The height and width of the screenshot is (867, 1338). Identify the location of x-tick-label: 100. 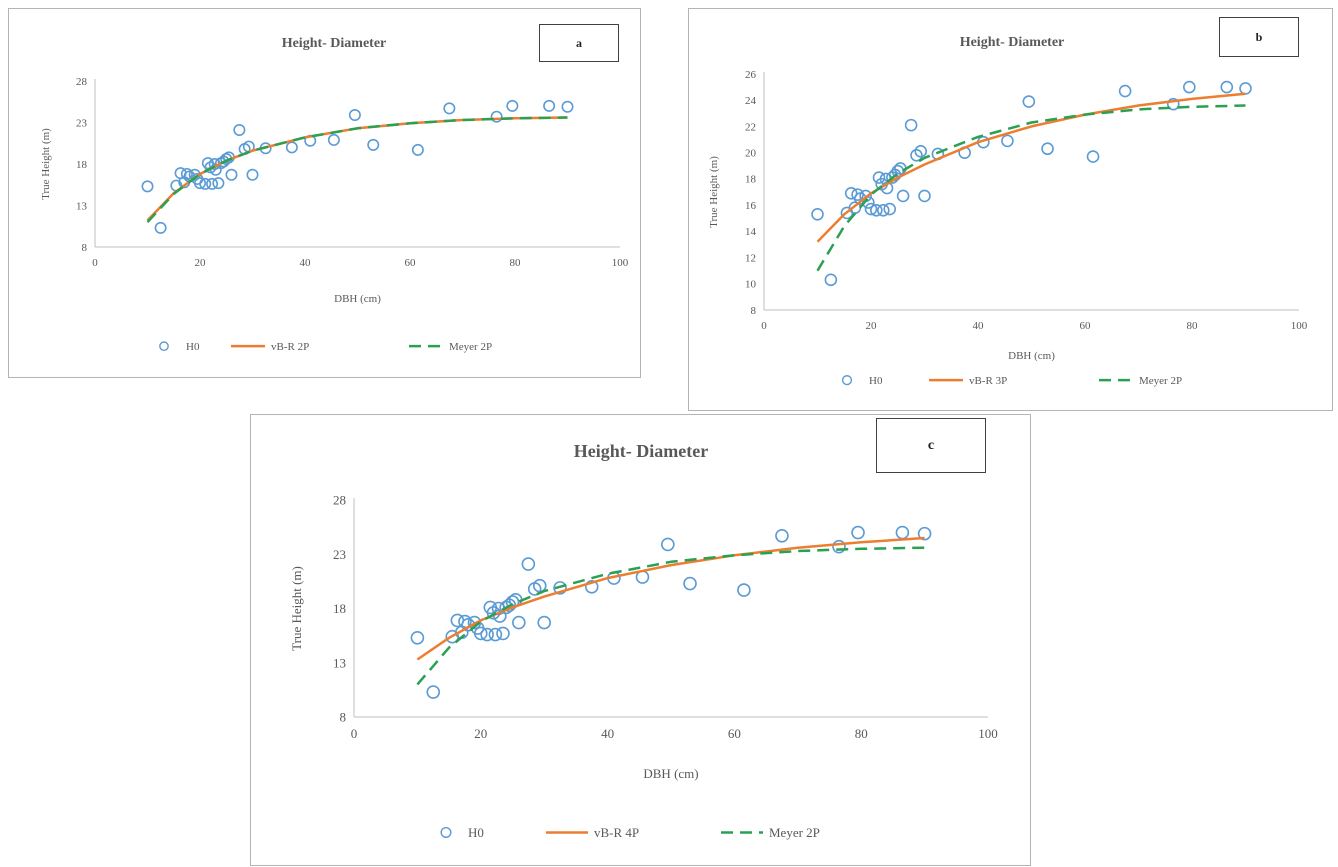
(1299, 326).